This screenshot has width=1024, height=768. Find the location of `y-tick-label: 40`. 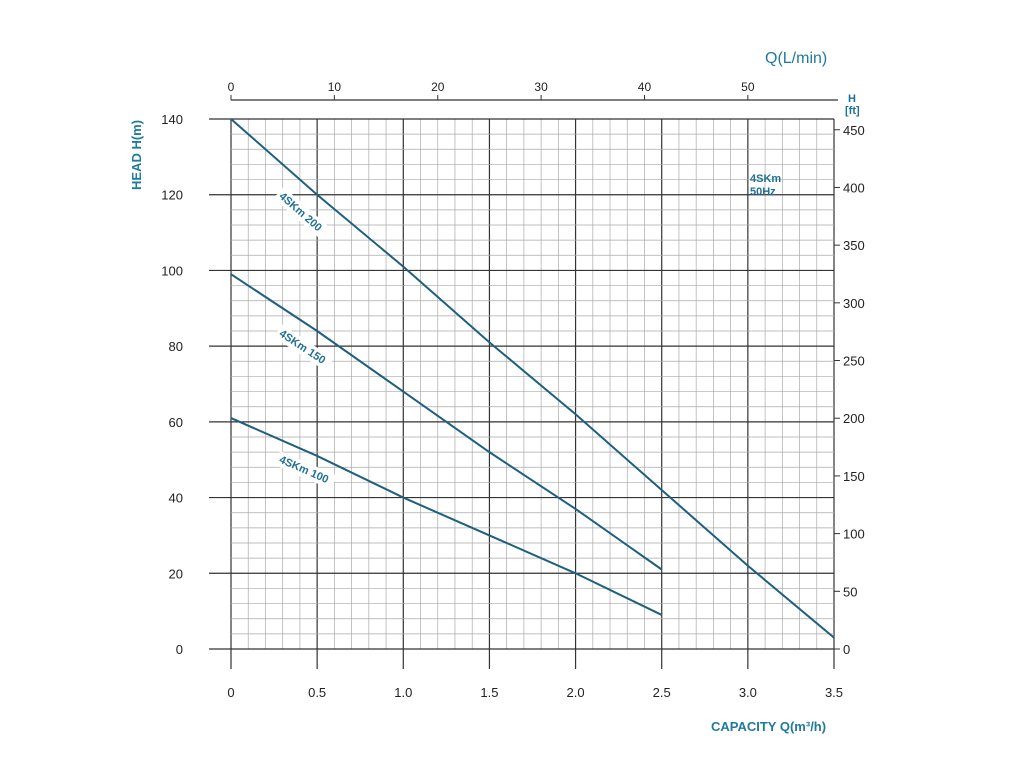

y-tick-label: 40 is located at coordinates (176, 498).